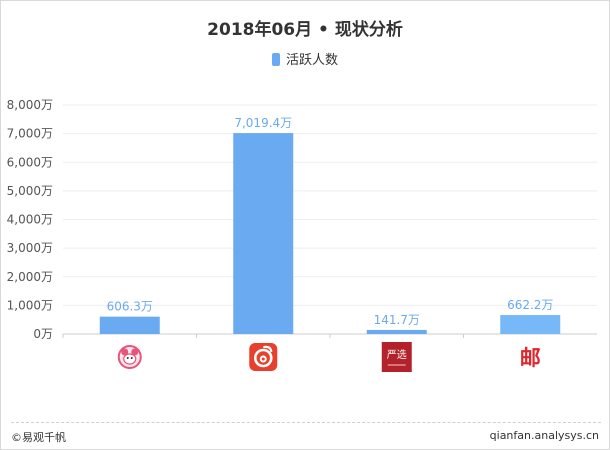 This screenshot has height=450, width=610. I want to click on data-label: 141.7万, so click(397, 320).